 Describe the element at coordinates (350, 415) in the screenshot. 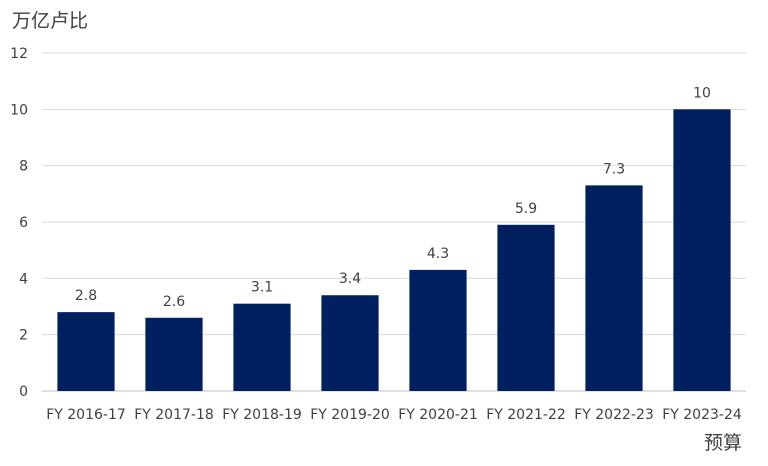

I see `x-tick-label: FY 2019-20` at that location.